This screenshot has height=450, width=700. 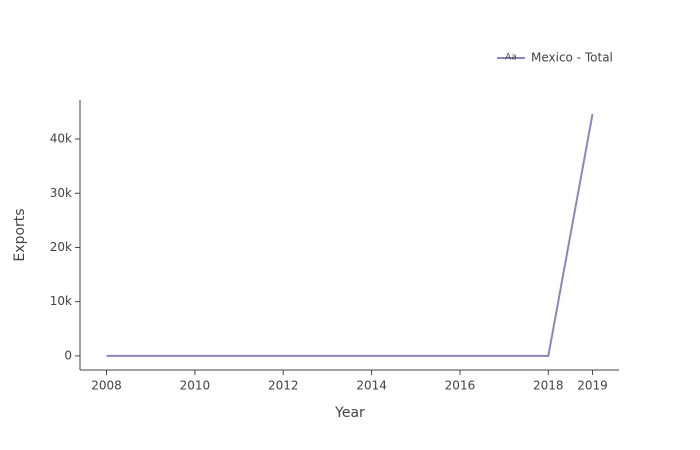 I want to click on legend-label: Mexico - Total, so click(x=572, y=58).